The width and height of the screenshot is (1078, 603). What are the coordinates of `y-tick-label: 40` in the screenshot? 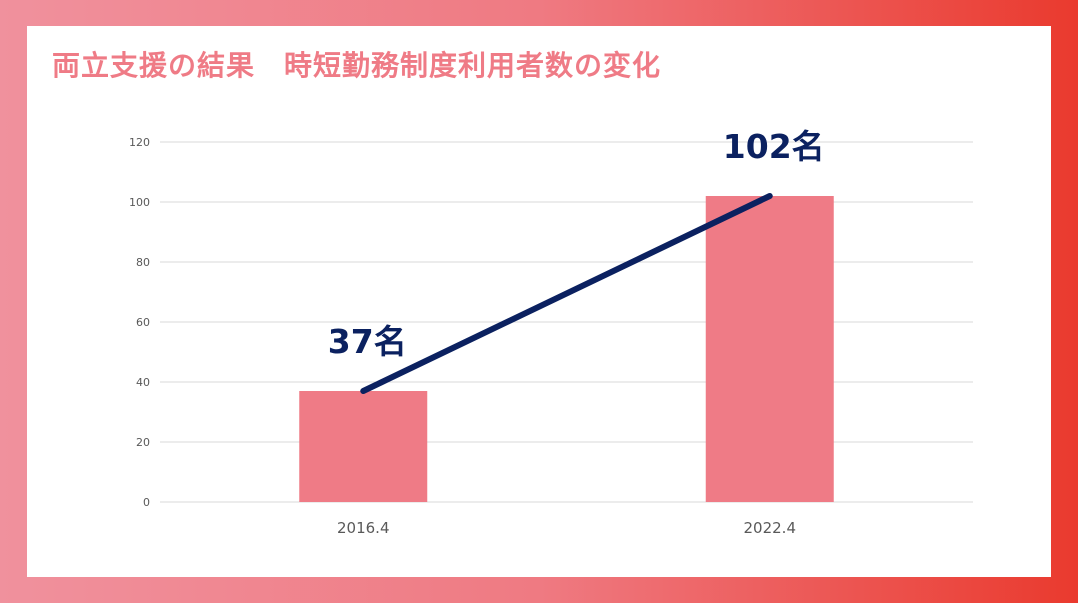 It's located at (143, 382).